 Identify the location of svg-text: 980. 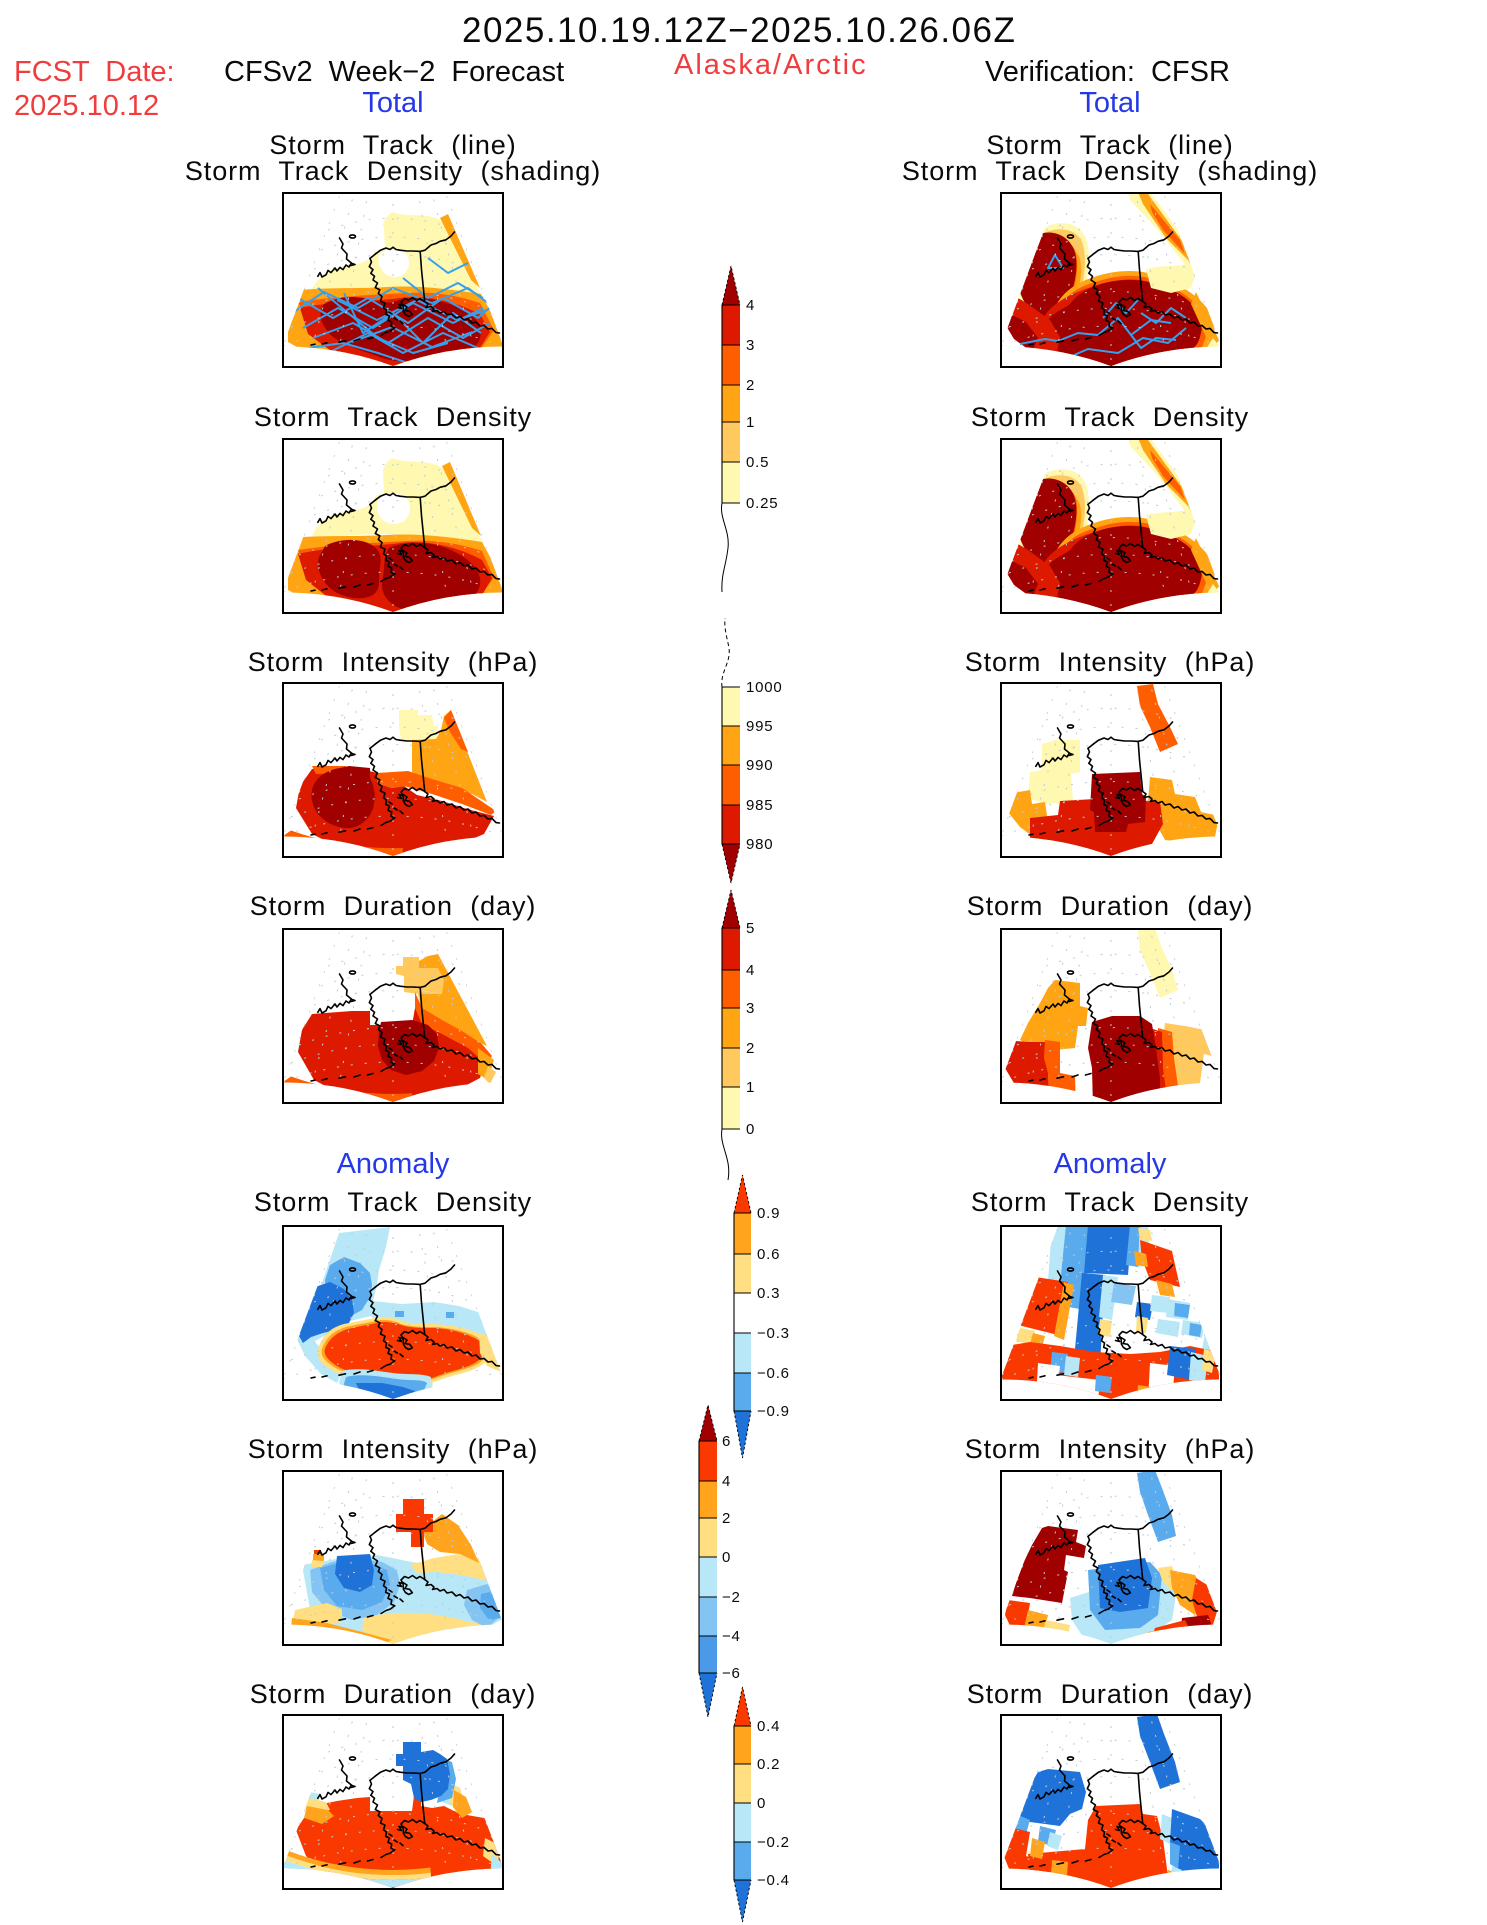
(759, 844).